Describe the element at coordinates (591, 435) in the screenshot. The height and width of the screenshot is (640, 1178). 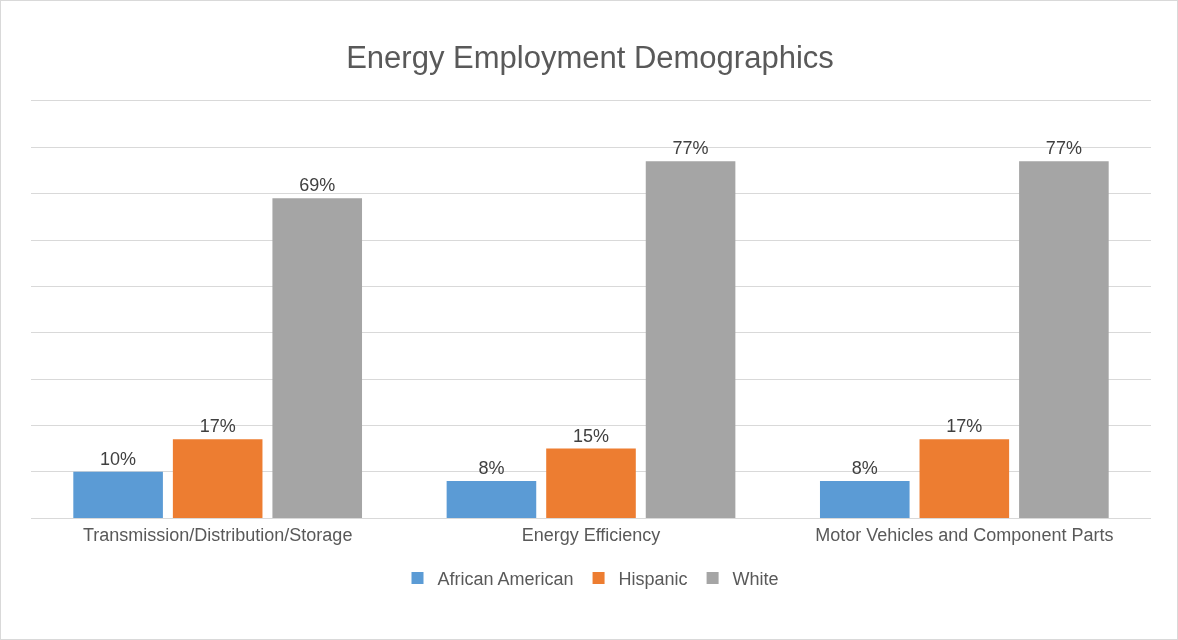
I see `data-label: 15%` at that location.